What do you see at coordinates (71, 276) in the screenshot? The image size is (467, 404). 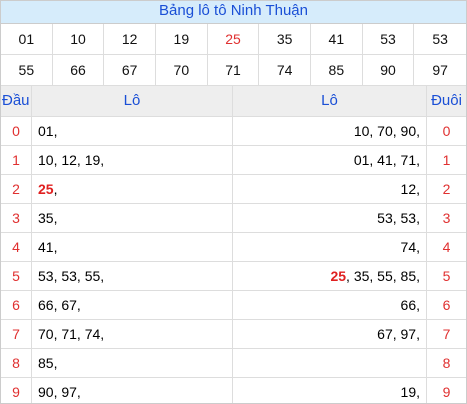 I see `loto-item: 53, 53, 55,` at bounding box center [71, 276].